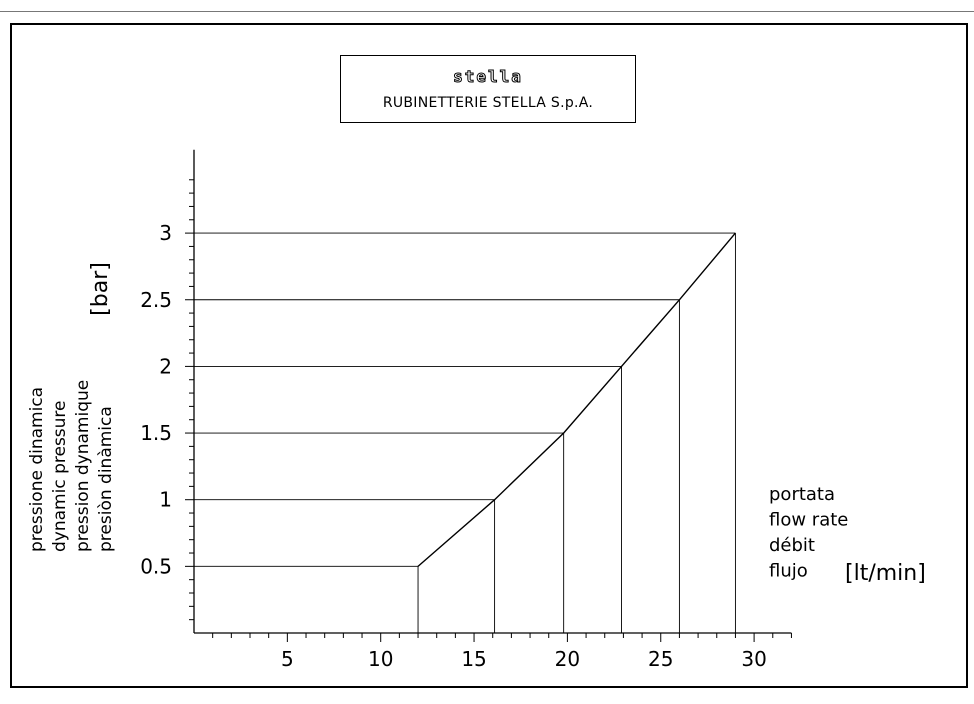  I want to click on y-axis-title-line: dynamic pressure, so click(60, 476).